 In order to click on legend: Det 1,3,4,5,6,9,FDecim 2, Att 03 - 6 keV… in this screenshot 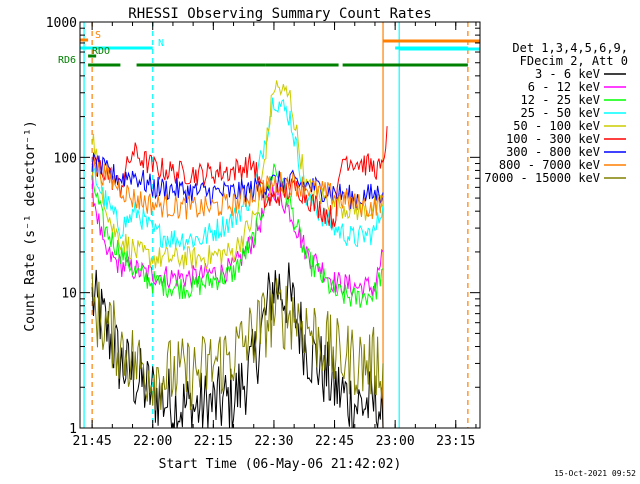, I will do `click(556, 113)`.